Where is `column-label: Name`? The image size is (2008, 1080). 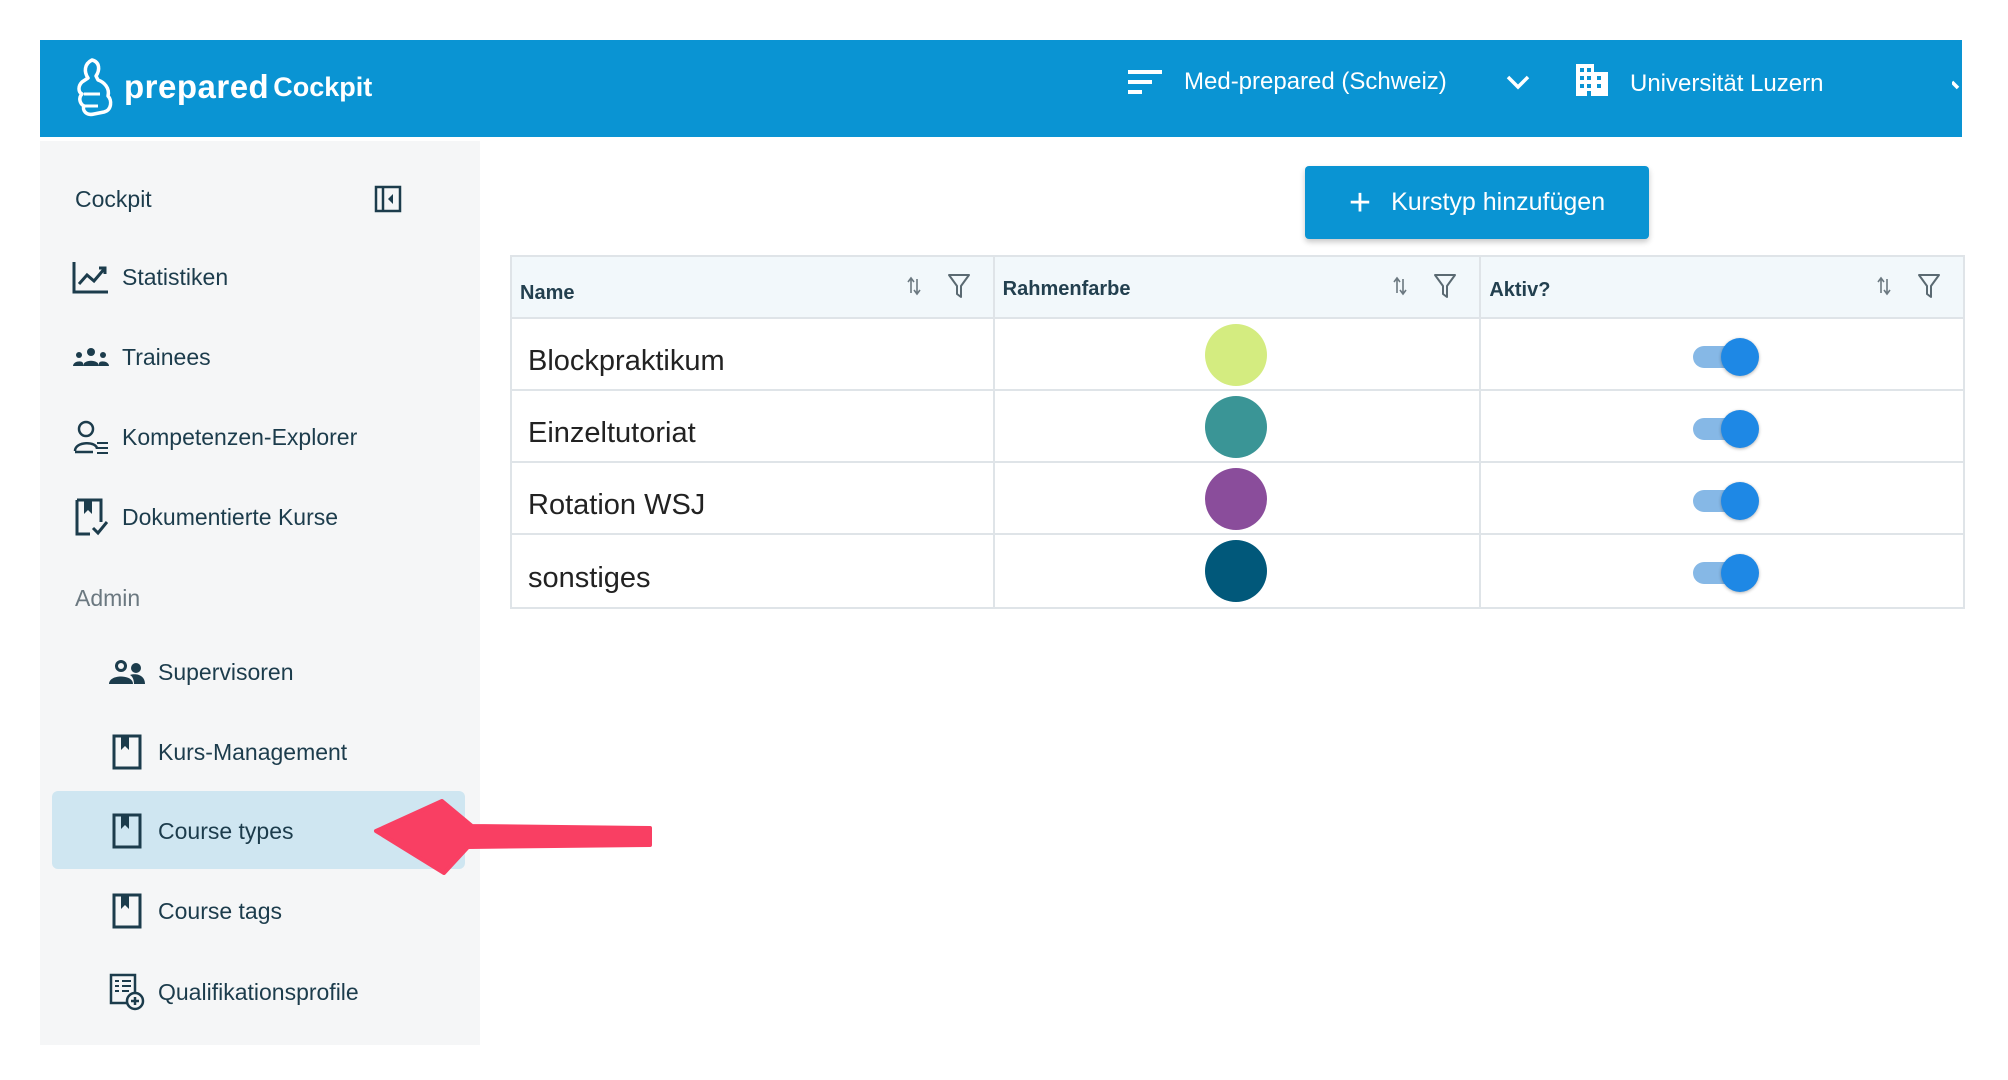
column-label: Name is located at coordinates (547, 292).